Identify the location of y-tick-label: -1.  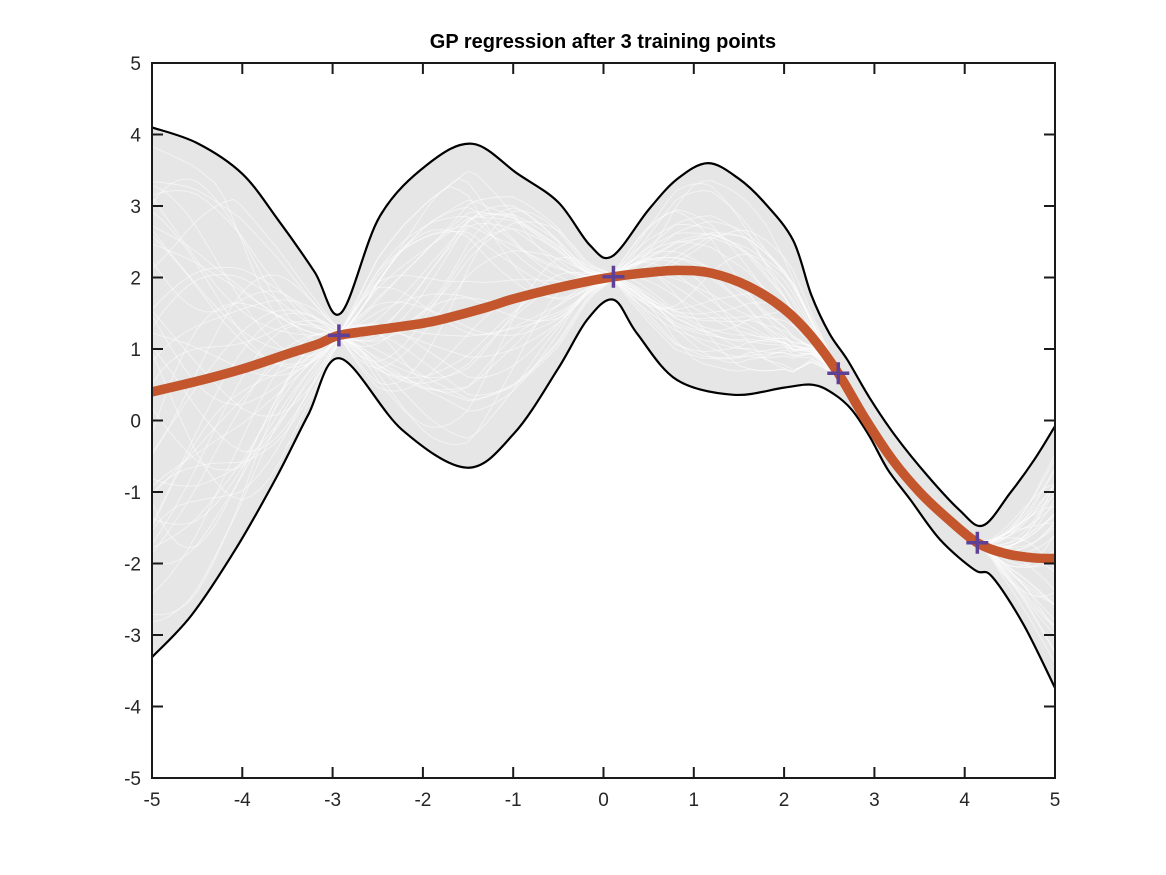
(132, 493).